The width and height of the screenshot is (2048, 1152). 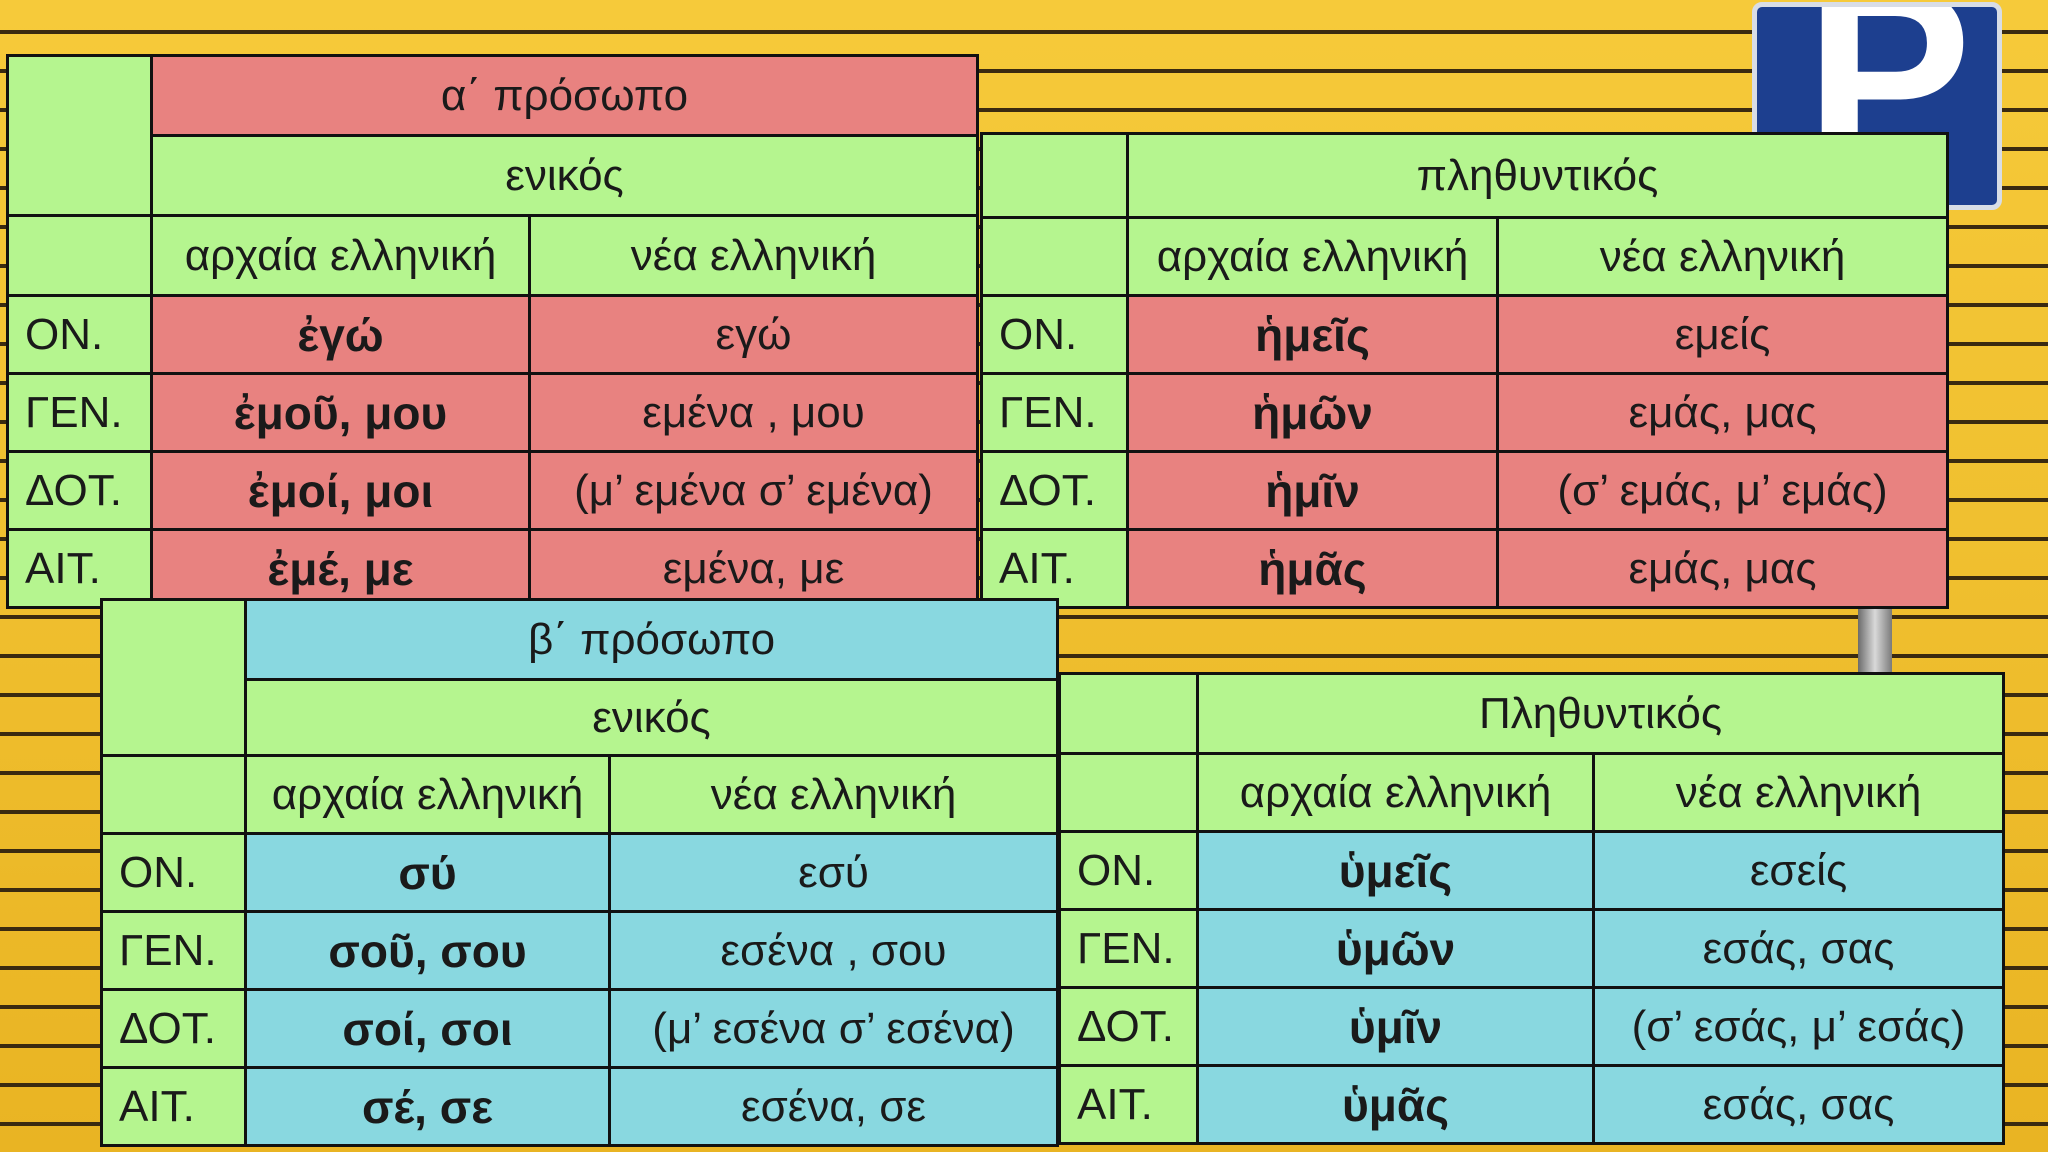 I want to click on ancient-form: ἡμῖν, so click(x=1312, y=490).